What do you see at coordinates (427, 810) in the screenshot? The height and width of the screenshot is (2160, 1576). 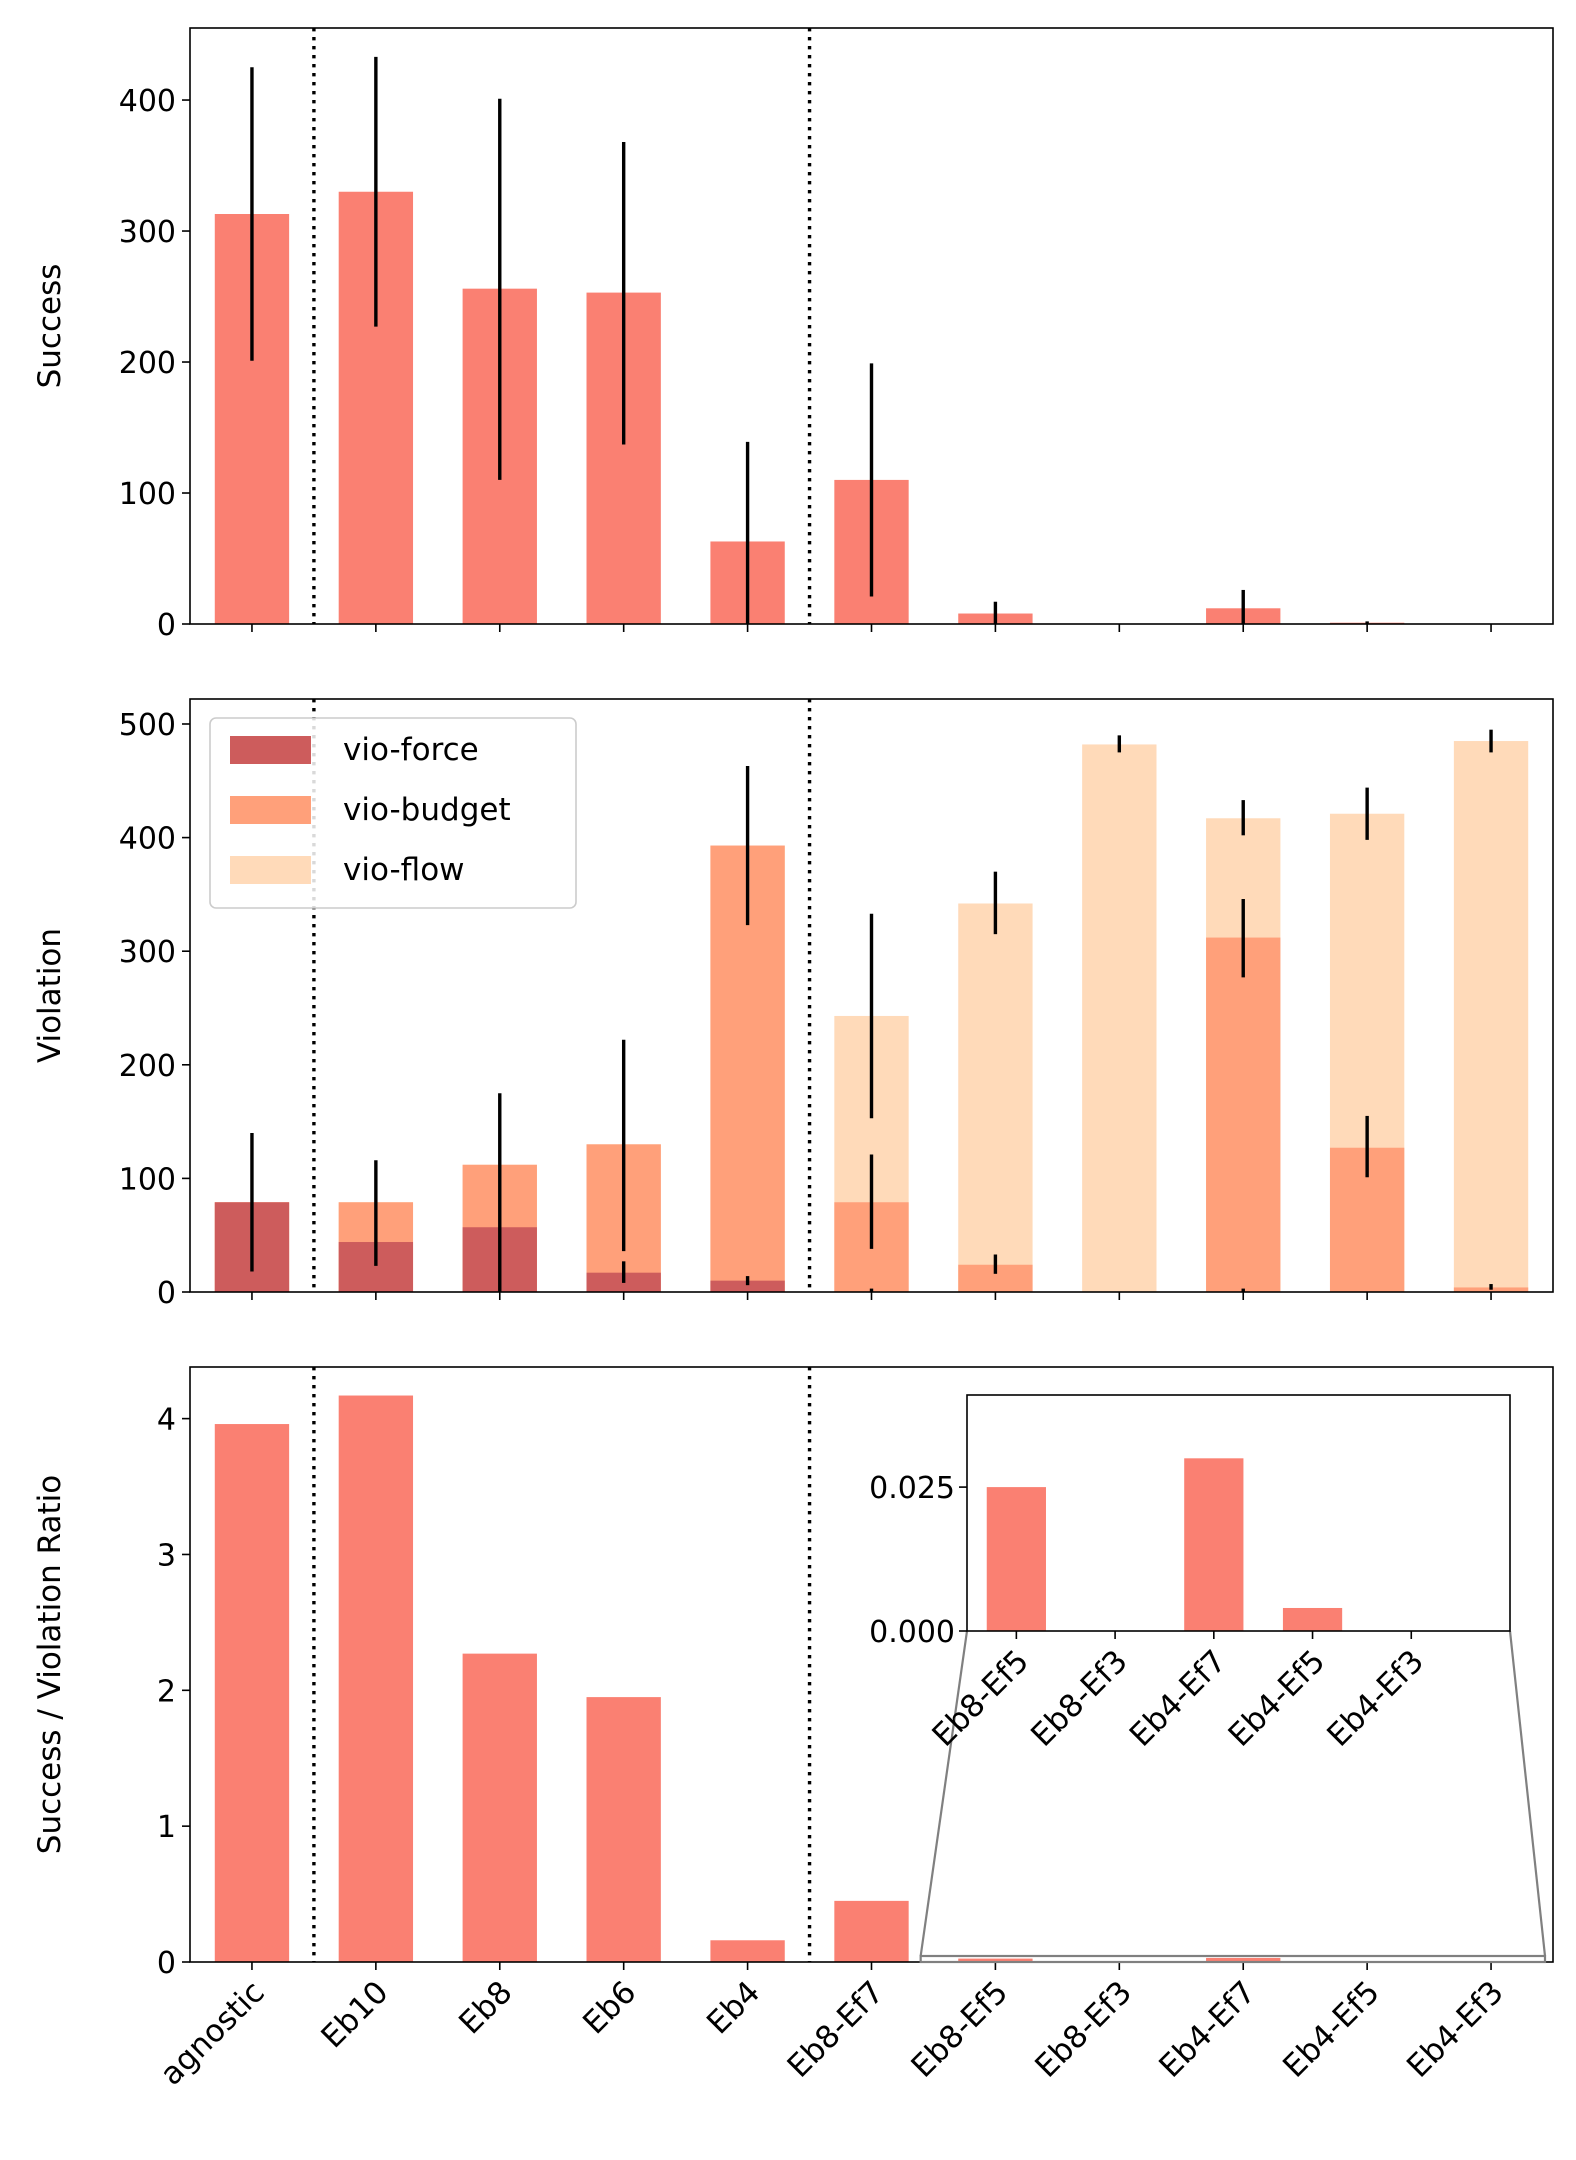 I see `legend-label-vio-budget: vio-budget` at bounding box center [427, 810].